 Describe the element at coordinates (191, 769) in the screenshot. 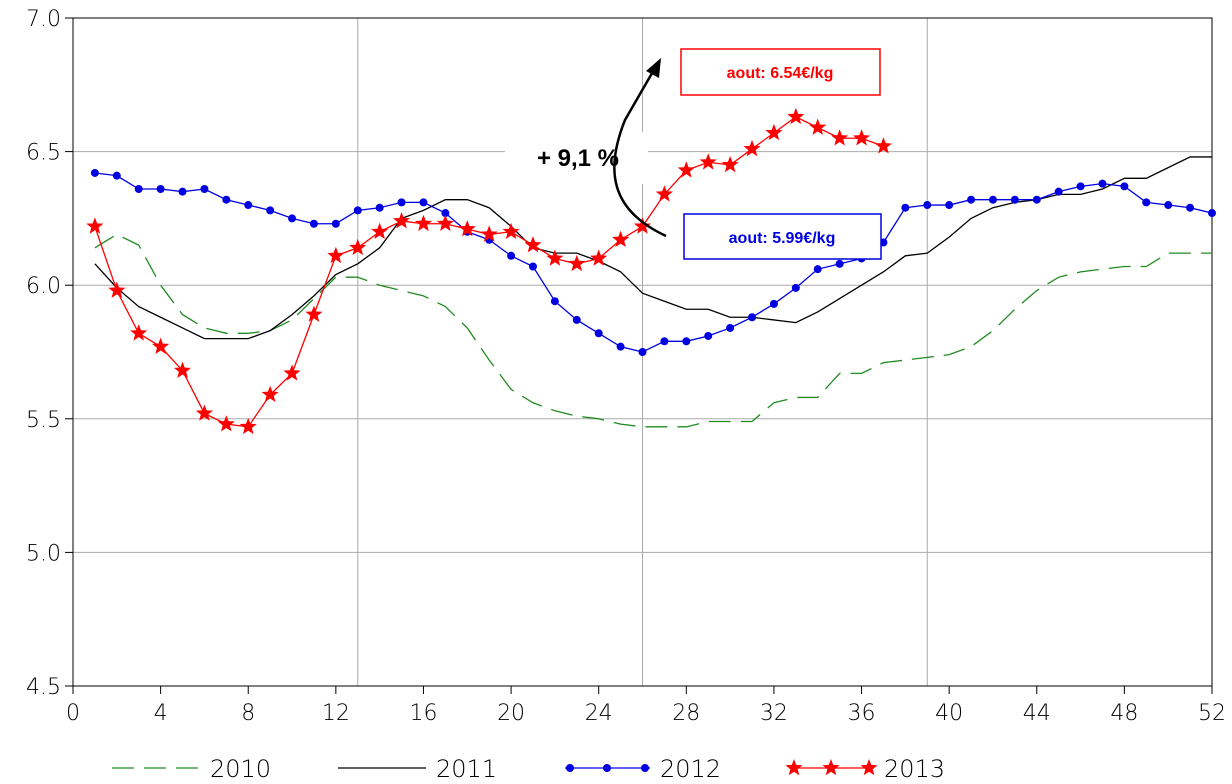

I see `legend-item-2010: 2010` at that location.